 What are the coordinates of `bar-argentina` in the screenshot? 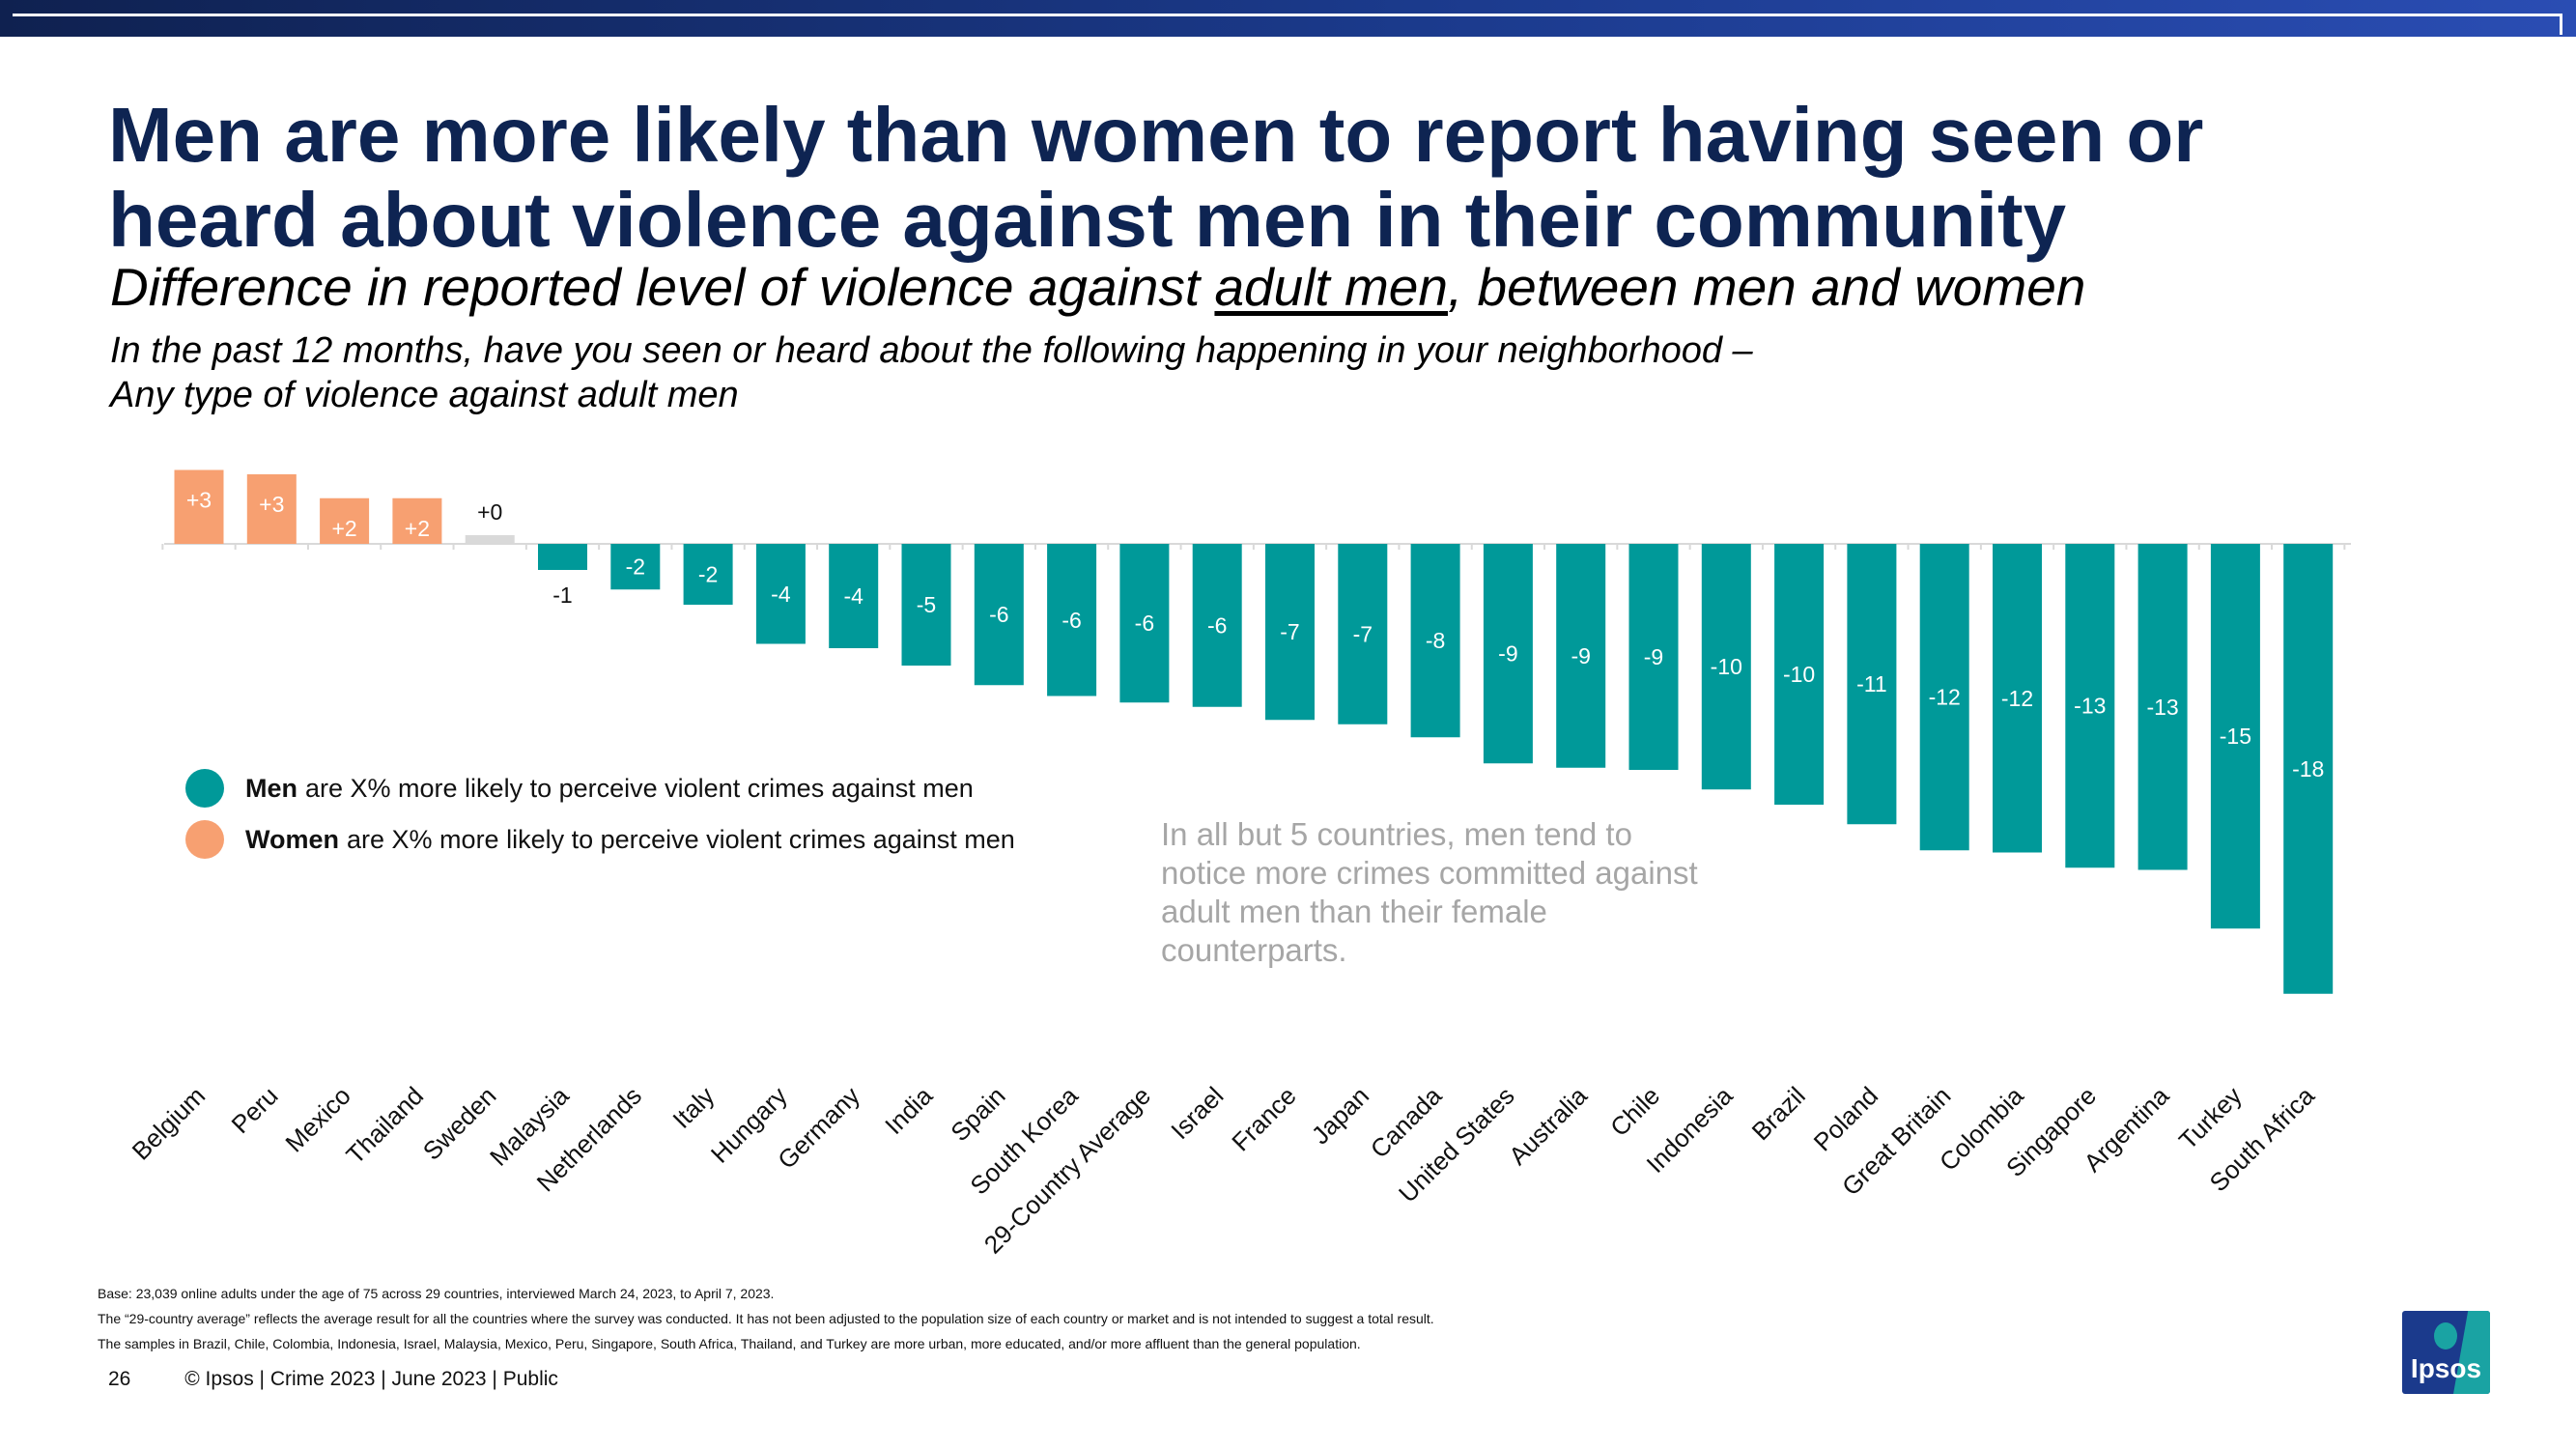 It's located at (2162, 707).